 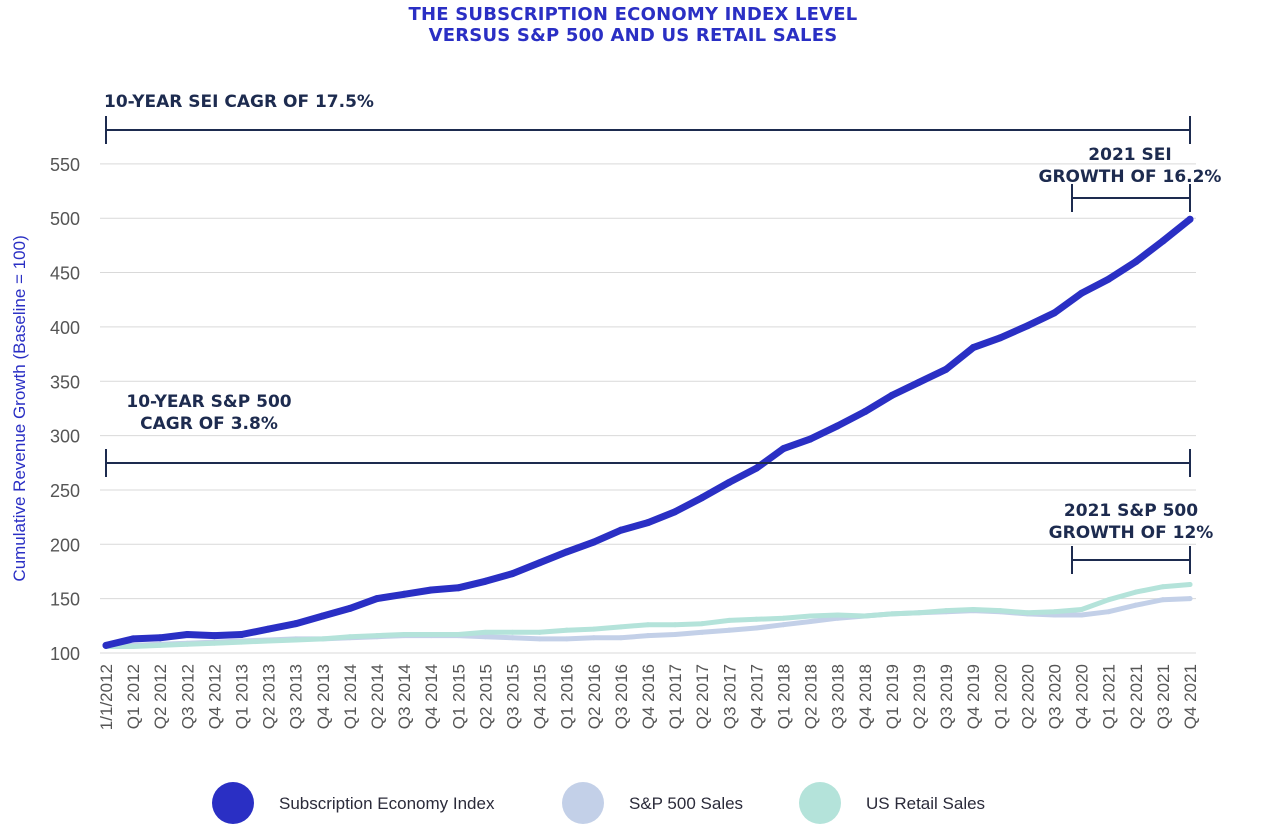 What do you see at coordinates (296, 696) in the screenshot?
I see `x-tick-label: Q3 2013` at bounding box center [296, 696].